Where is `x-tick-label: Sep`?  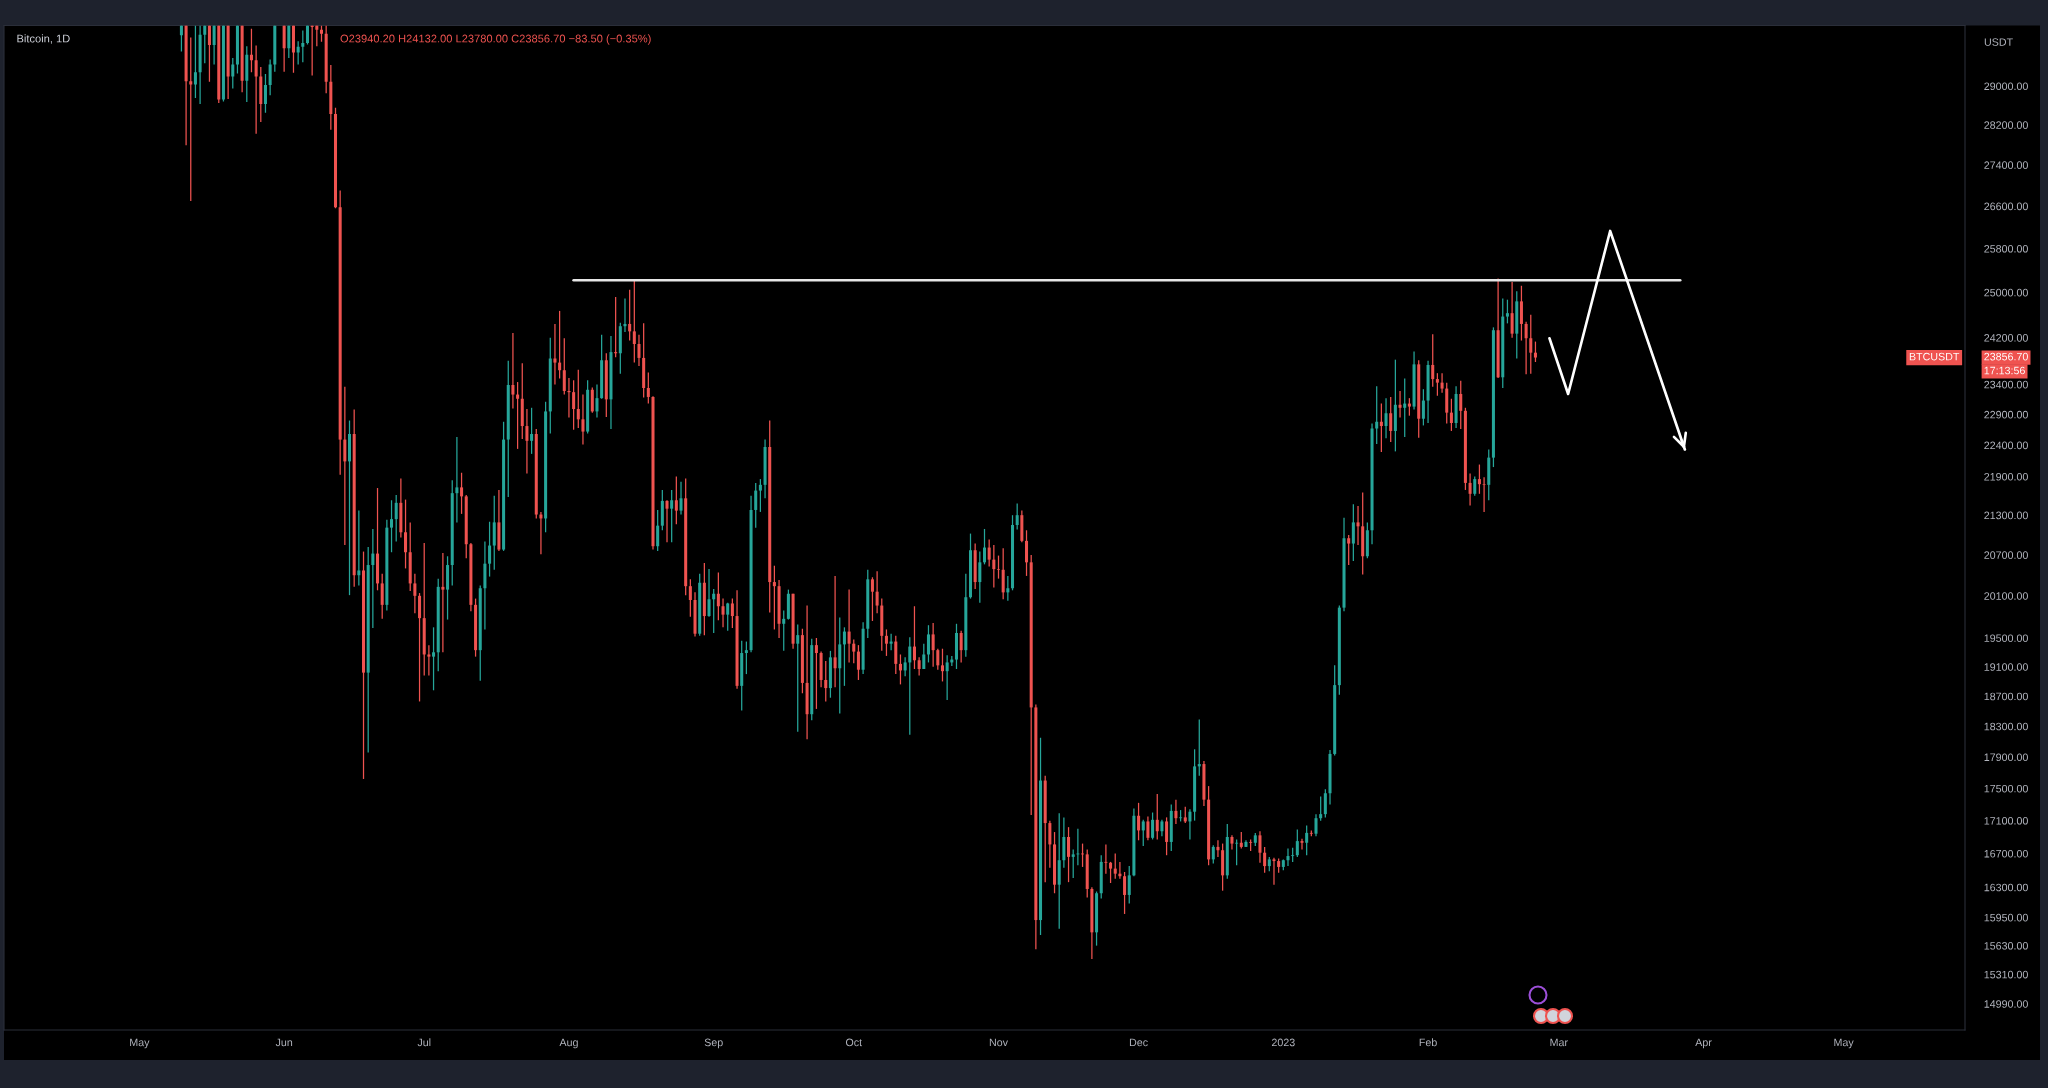
x-tick-label: Sep is located at coordinates (713, 1043).